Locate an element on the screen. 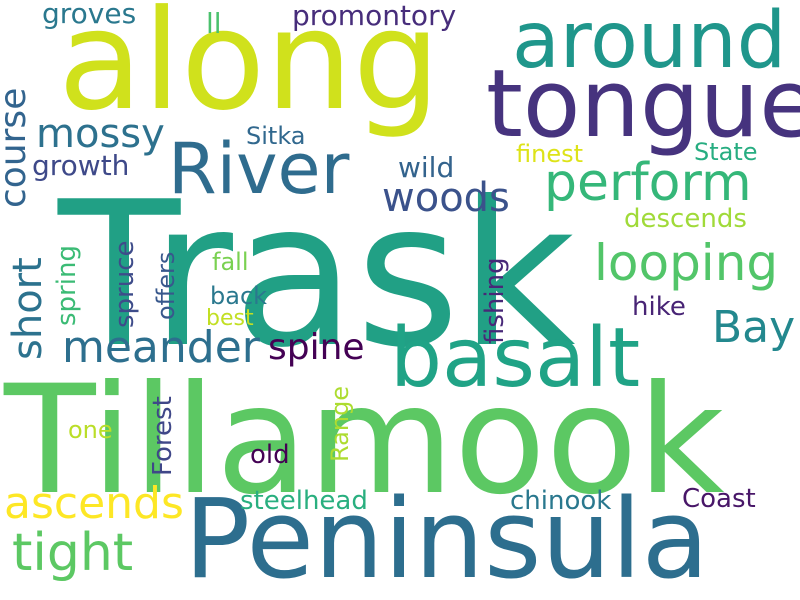  word-best: best is located at coordinates (230, 318).